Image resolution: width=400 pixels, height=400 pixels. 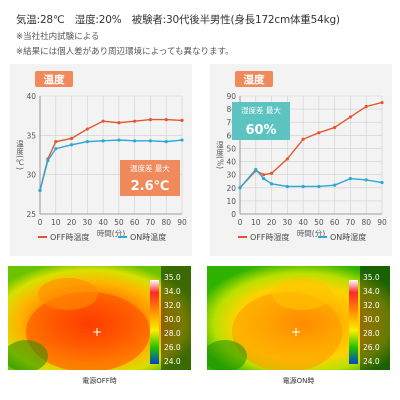 What do you see at coordinates (172, 277) in the screenshot?
I see `scale-tick-label: 35.0` at bounding box center [172, 277].